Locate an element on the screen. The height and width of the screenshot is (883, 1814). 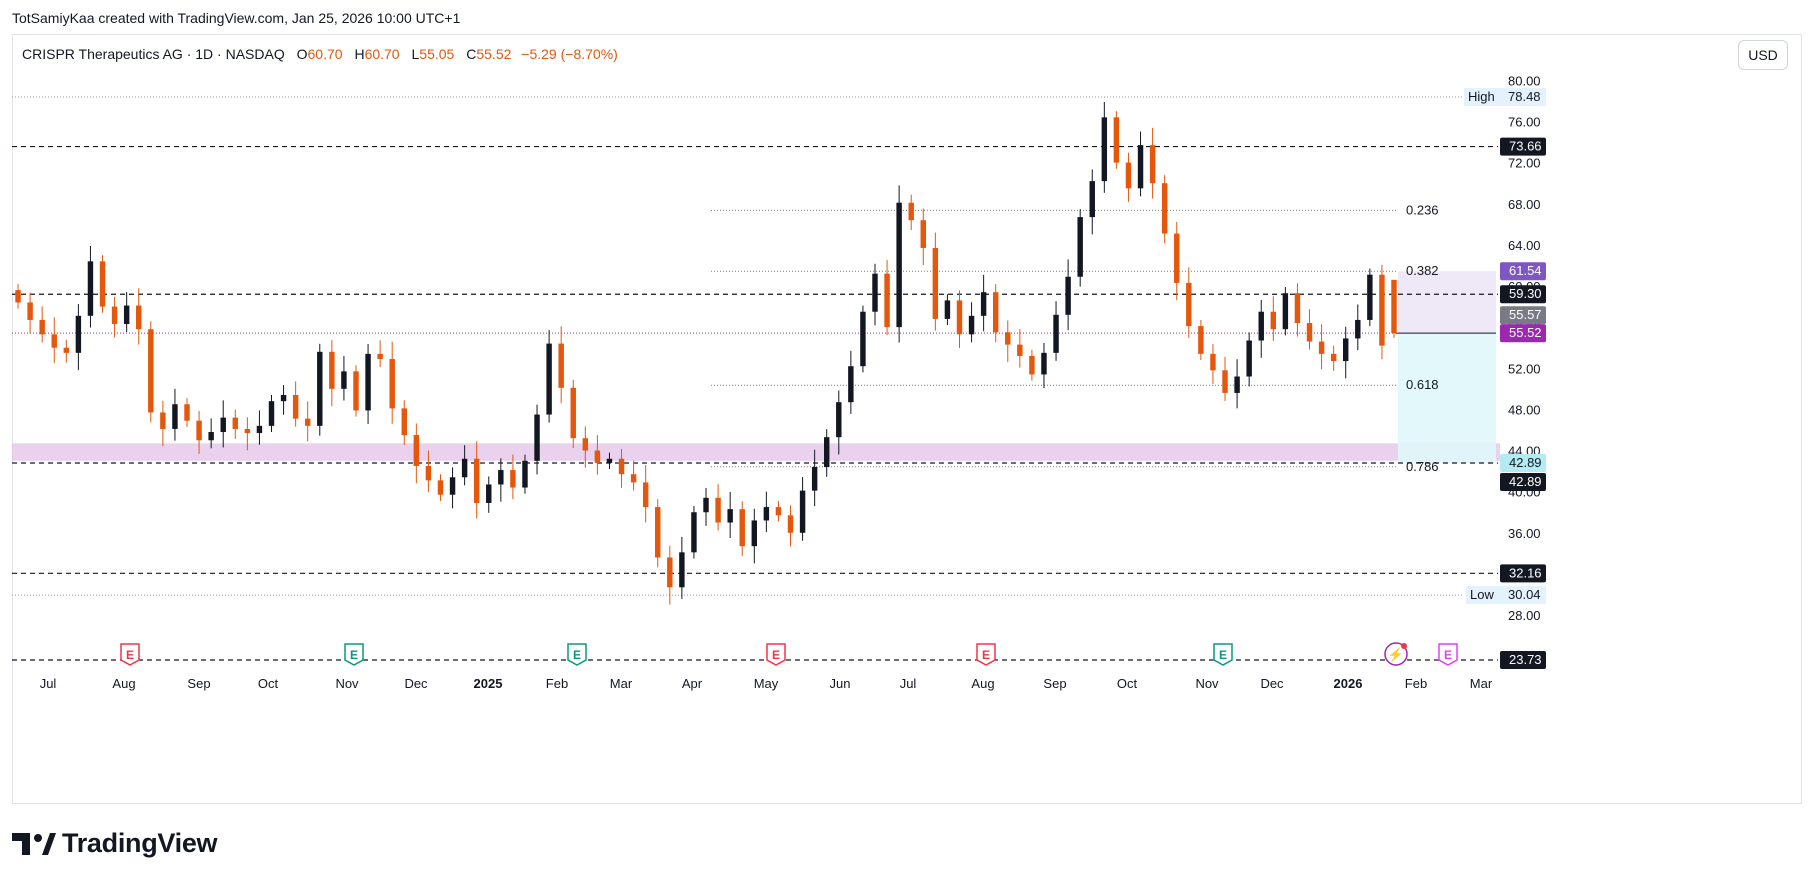
y-tick-label: 28.00 is located at coordinates (1524, 615).